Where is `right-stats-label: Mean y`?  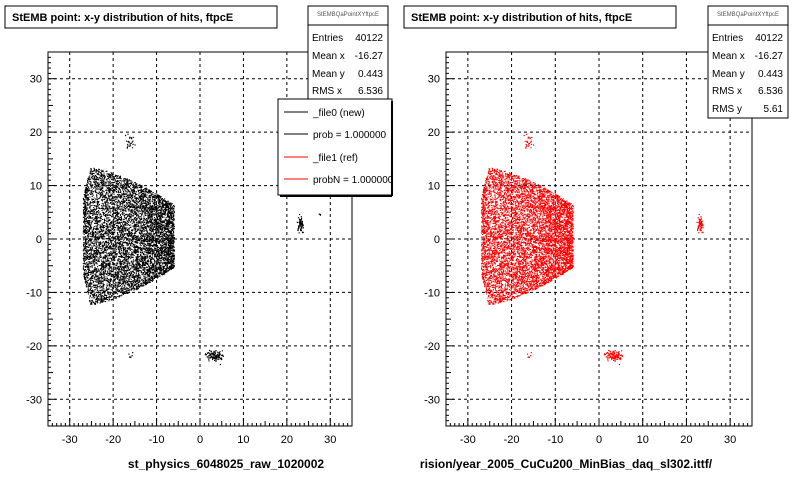
right-stats-label: Mean y is located at coordinates (728, 74).